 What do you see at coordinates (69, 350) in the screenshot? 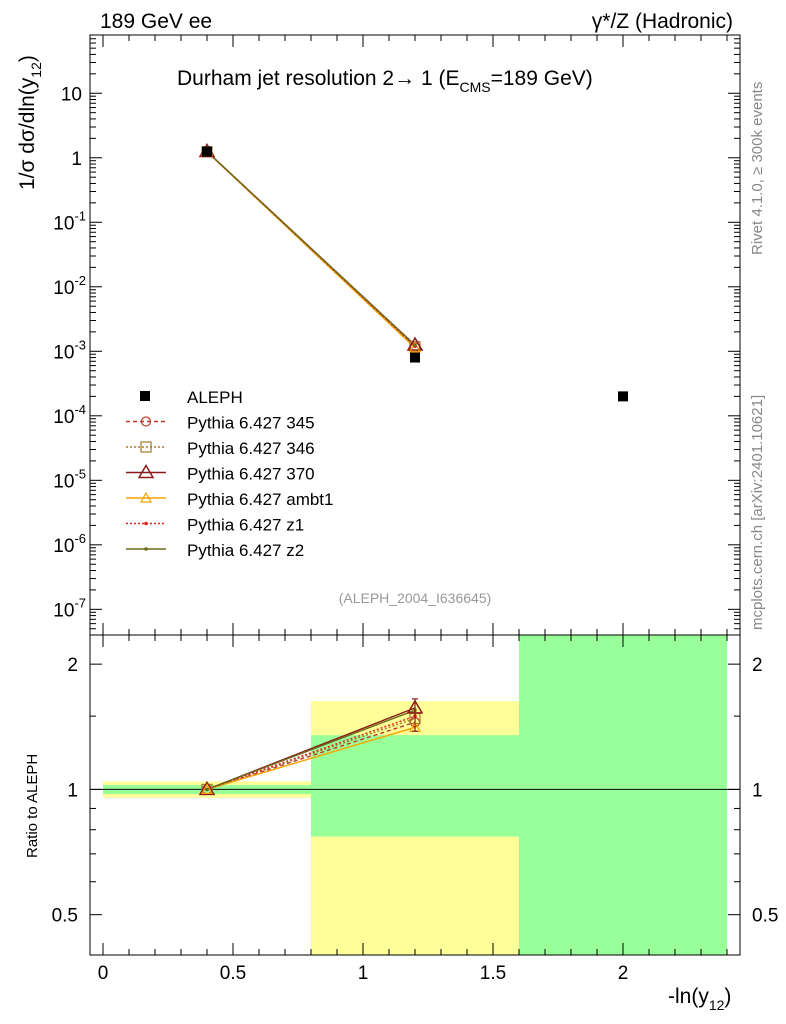
I see `main-ytick-label-4: 10⁻³` at bounding box center [69, 350].